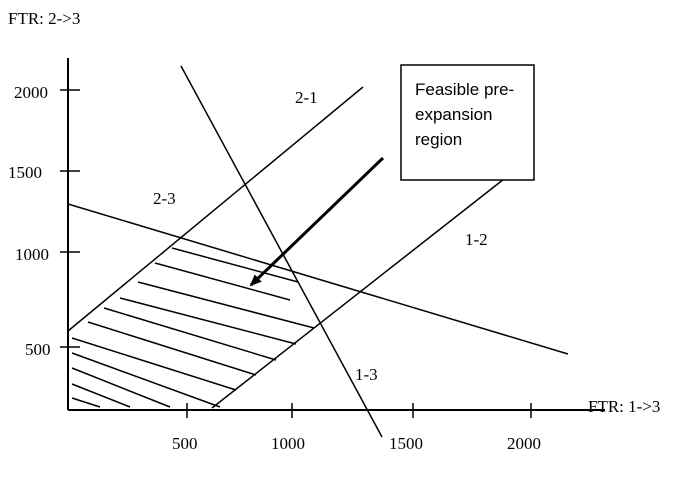  I want to click on constraint-label-1-3: 1-3, so click(366, 374).